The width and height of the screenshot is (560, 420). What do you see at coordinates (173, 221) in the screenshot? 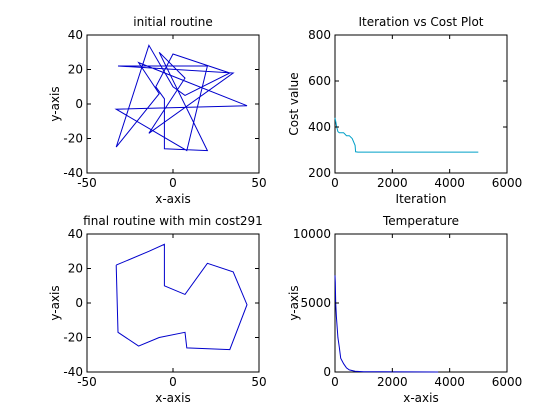
I see `subplot-title: final routine with min cost291` at bounding box center [173, 221].